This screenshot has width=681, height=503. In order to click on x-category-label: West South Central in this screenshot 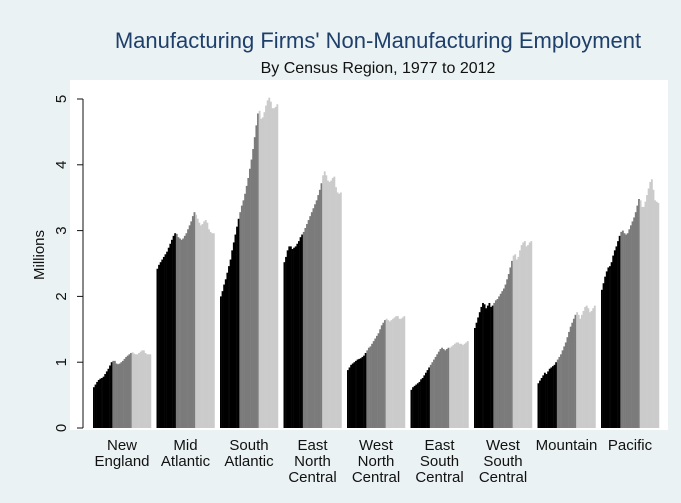, I will do `click(503, 461)`.